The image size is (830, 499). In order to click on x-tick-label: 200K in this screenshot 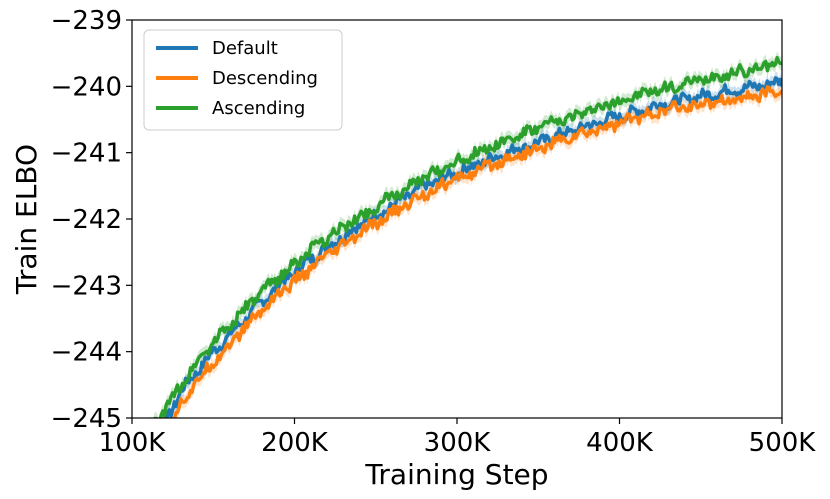, I will do `click(295, 443)`.